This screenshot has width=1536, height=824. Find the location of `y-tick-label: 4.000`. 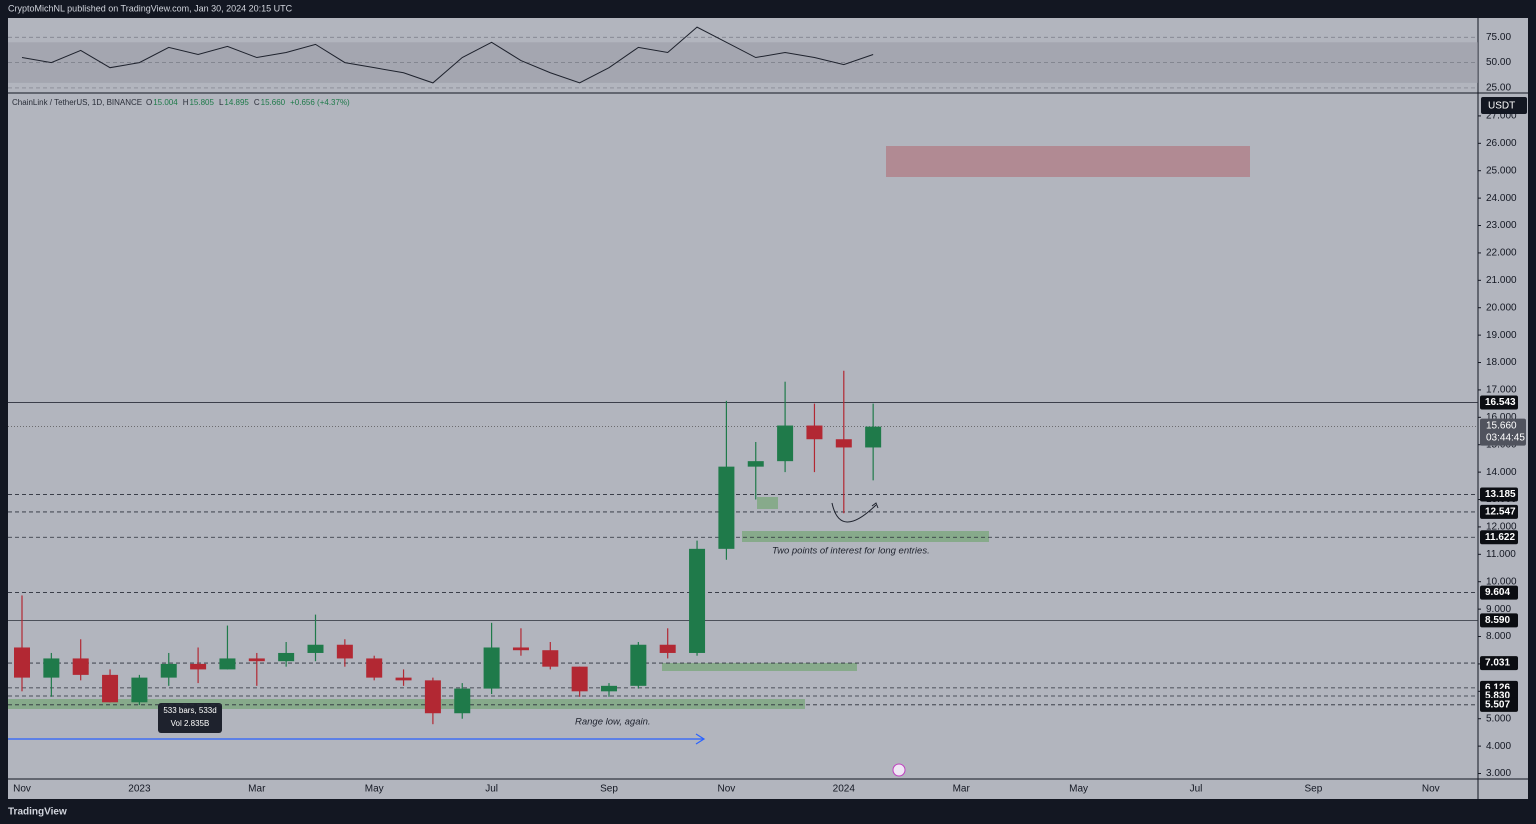

y-tick-label: 4.000 is located at coordinates (1498, 746).